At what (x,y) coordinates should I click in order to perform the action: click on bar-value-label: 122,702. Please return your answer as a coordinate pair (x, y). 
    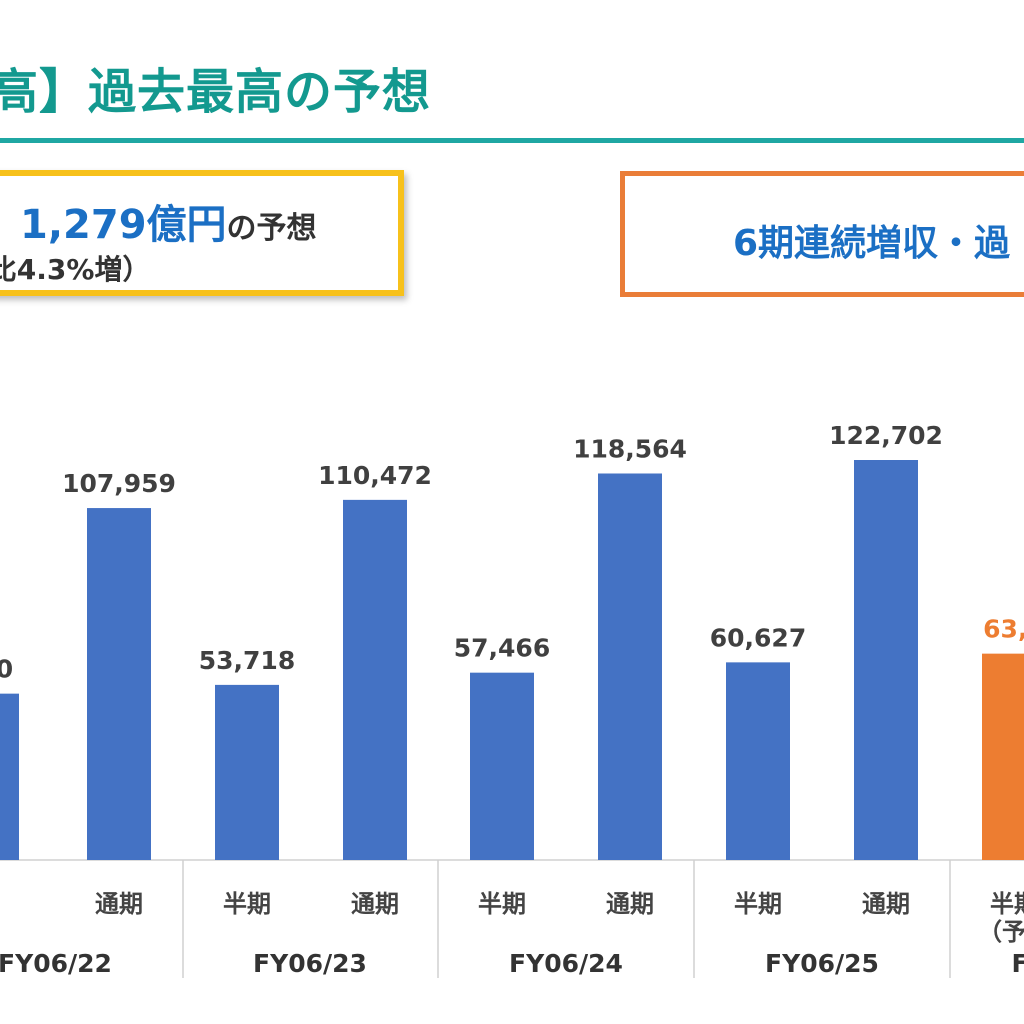
    Looking at the image, I should click on (886, 435).